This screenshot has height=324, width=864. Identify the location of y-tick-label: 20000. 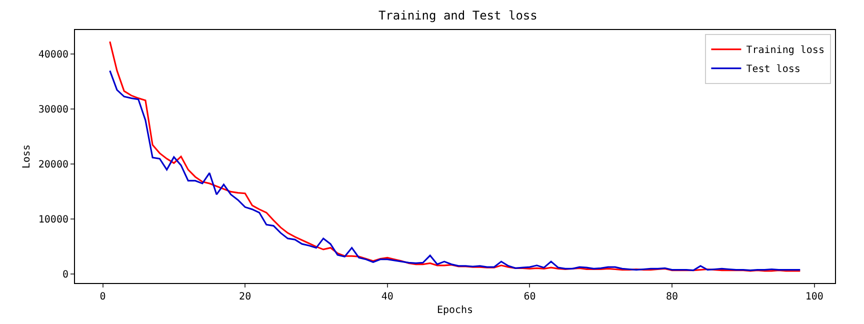
(53, 165).